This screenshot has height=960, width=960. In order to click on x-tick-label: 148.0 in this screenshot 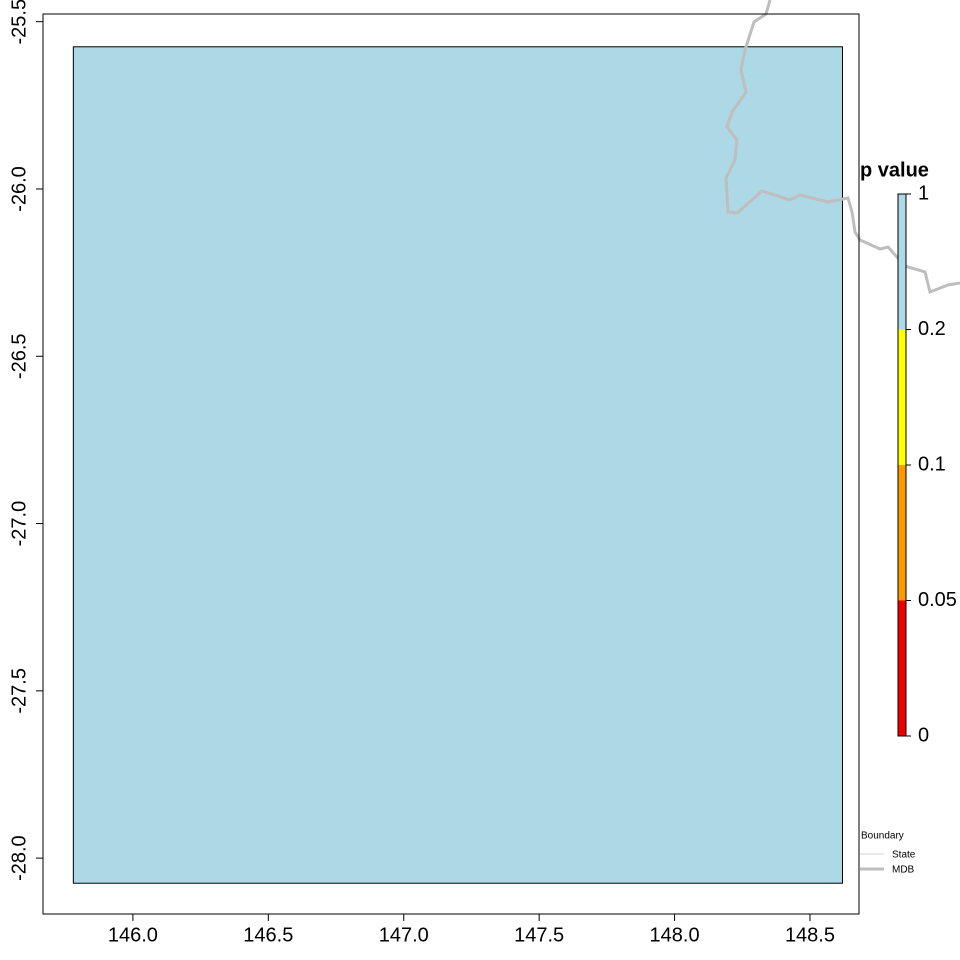, I will do `click(675, 935)`.